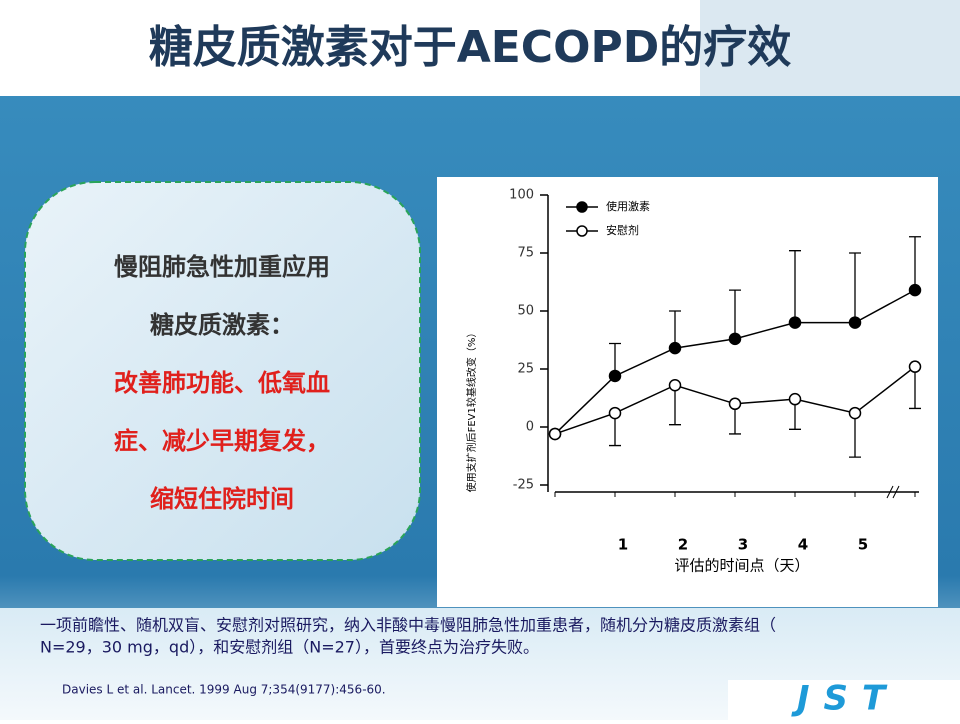 The width and height of the screenshot is (960, 724). Describe the element at coordinates (863, 545) in the screenshot. I see `x-tick-label: 5` at that location.